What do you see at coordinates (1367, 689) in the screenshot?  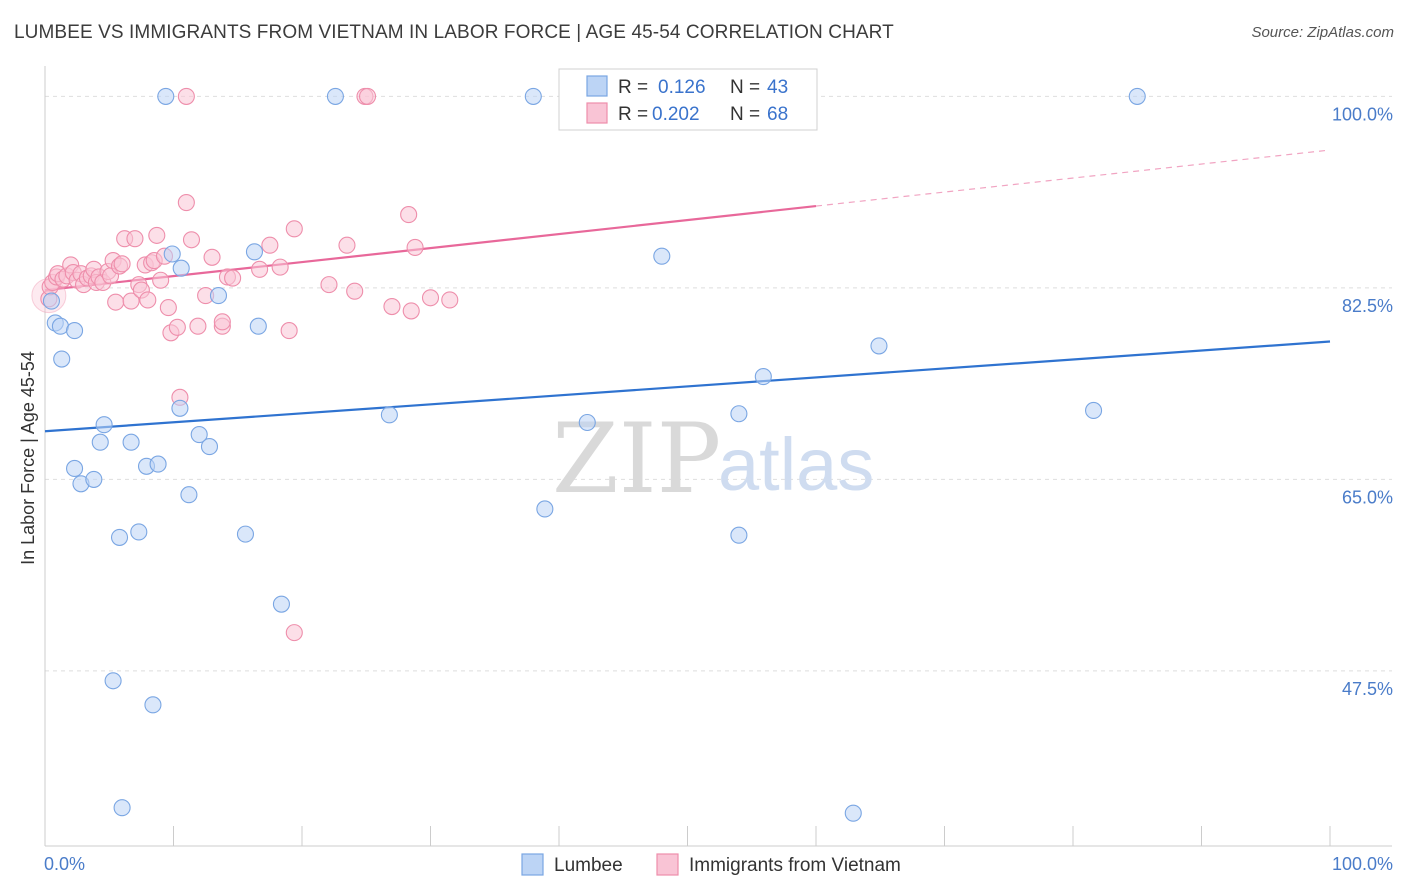 I see `y-tick-label: 47.5%` at bounding box center [1367, 689].